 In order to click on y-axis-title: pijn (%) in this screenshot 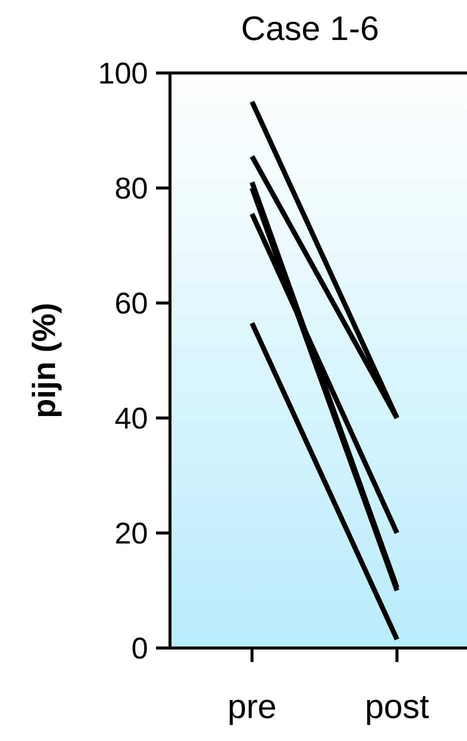, I will do `click(44, 360)`.